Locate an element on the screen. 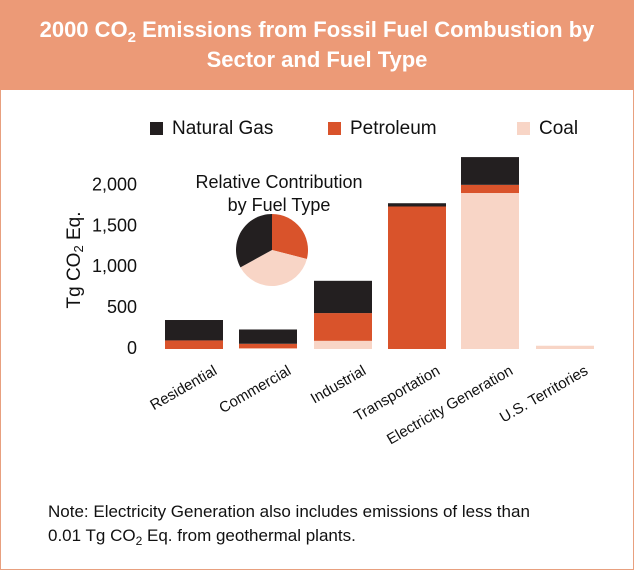  y-label-part: Eq. is located at coordinates (74, 229).